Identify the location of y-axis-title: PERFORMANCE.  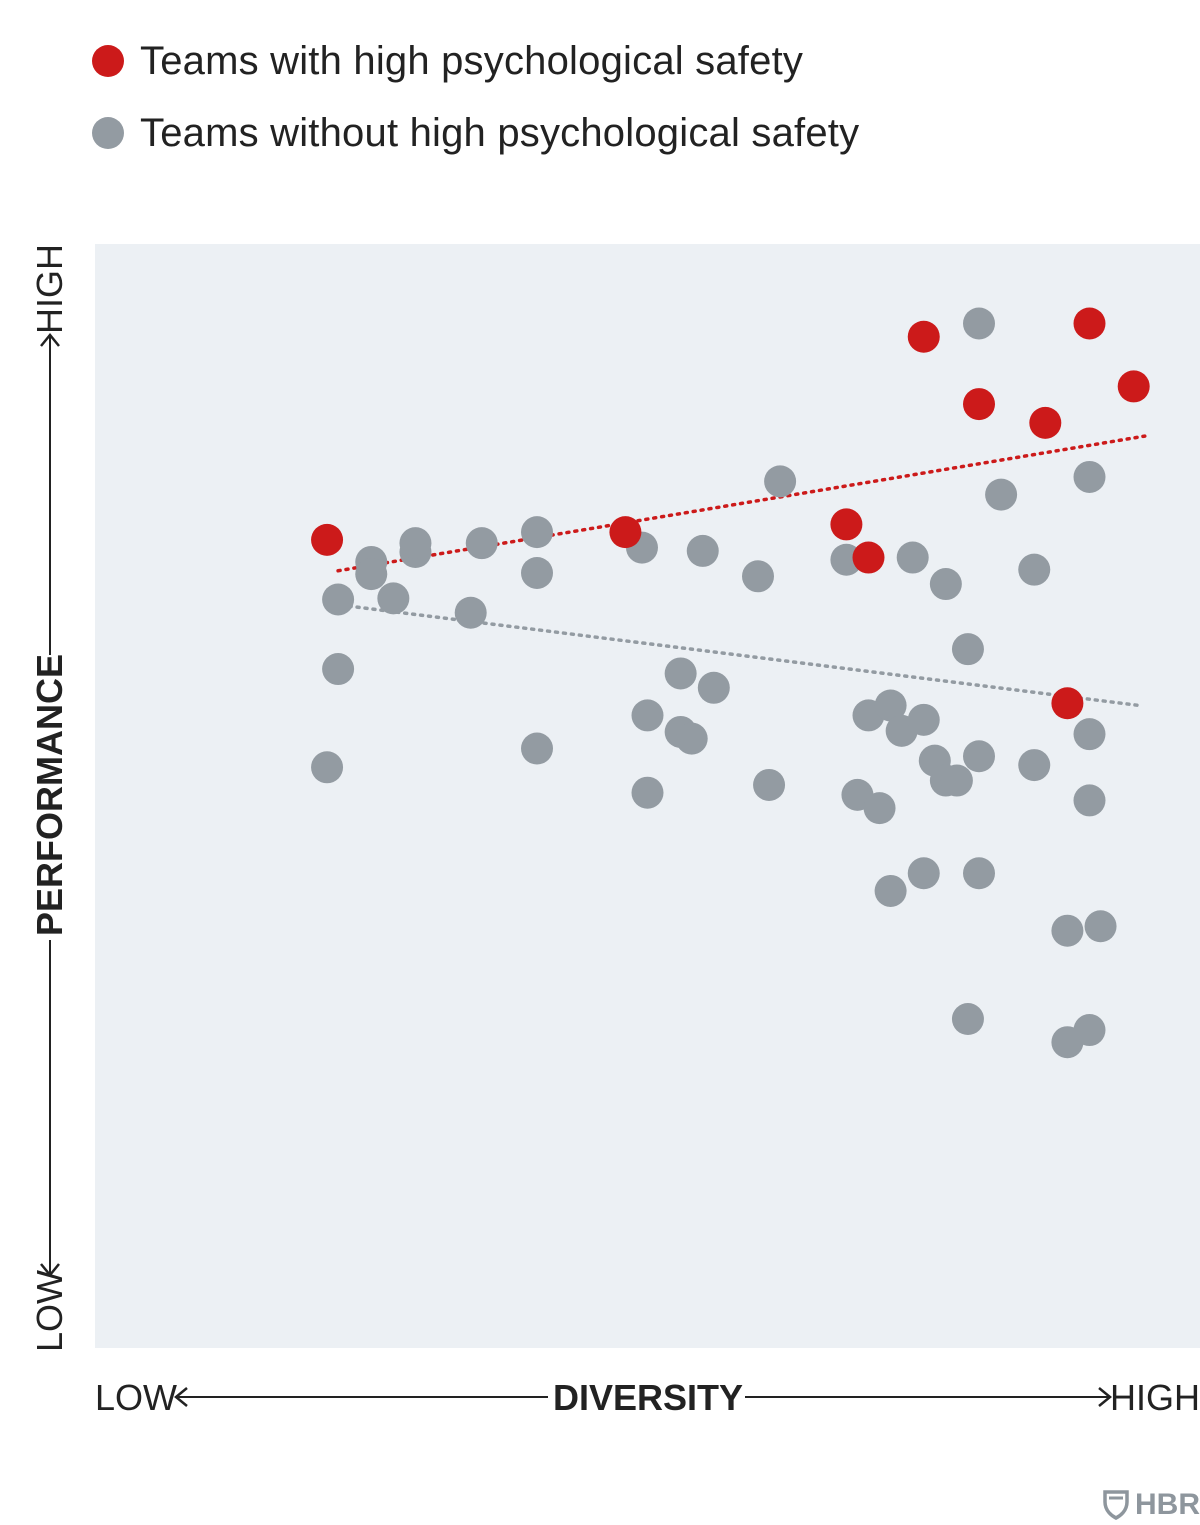
(49, 795).